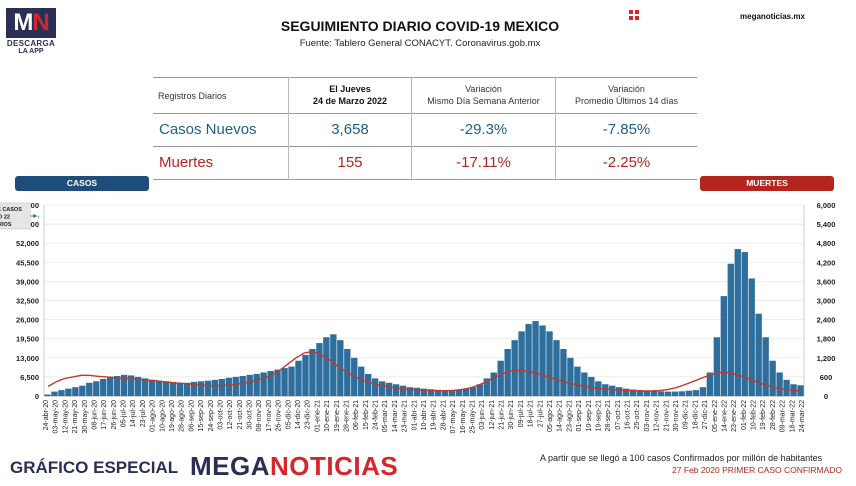 The image size is (856, 486). What do you see at coordinates (162, 416) in the screenshot?
I see `x-tick-label: 10-ago-20` at bounding box center [162, 416].